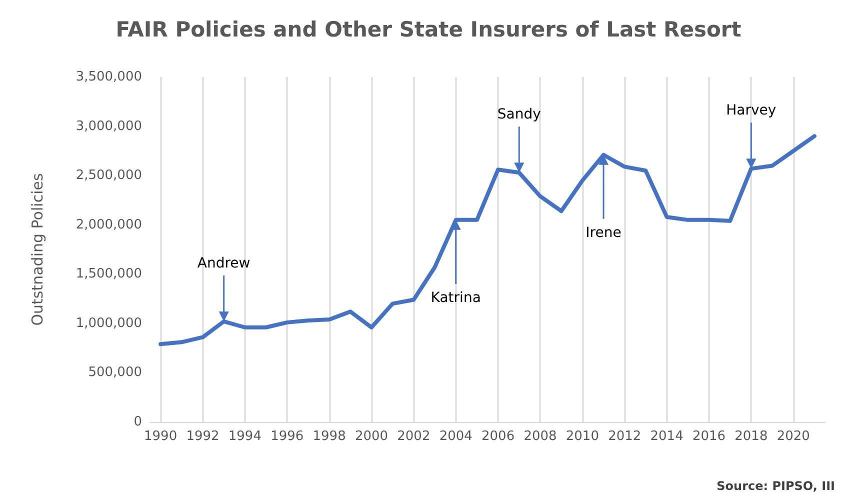 Image resolution: width=857 pixels, height=504 pixels. What do you see at coordinates (709, 436) in the screenshot?
I see `x-tick-label: 2016` at bounding box center [709, 436].